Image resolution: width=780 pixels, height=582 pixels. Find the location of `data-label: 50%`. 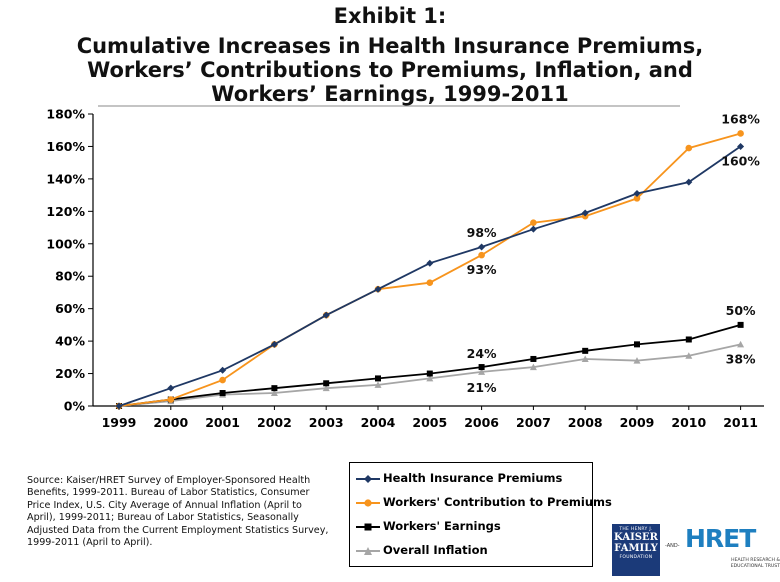

data-label: 50% is located at coordinates (741, 310).